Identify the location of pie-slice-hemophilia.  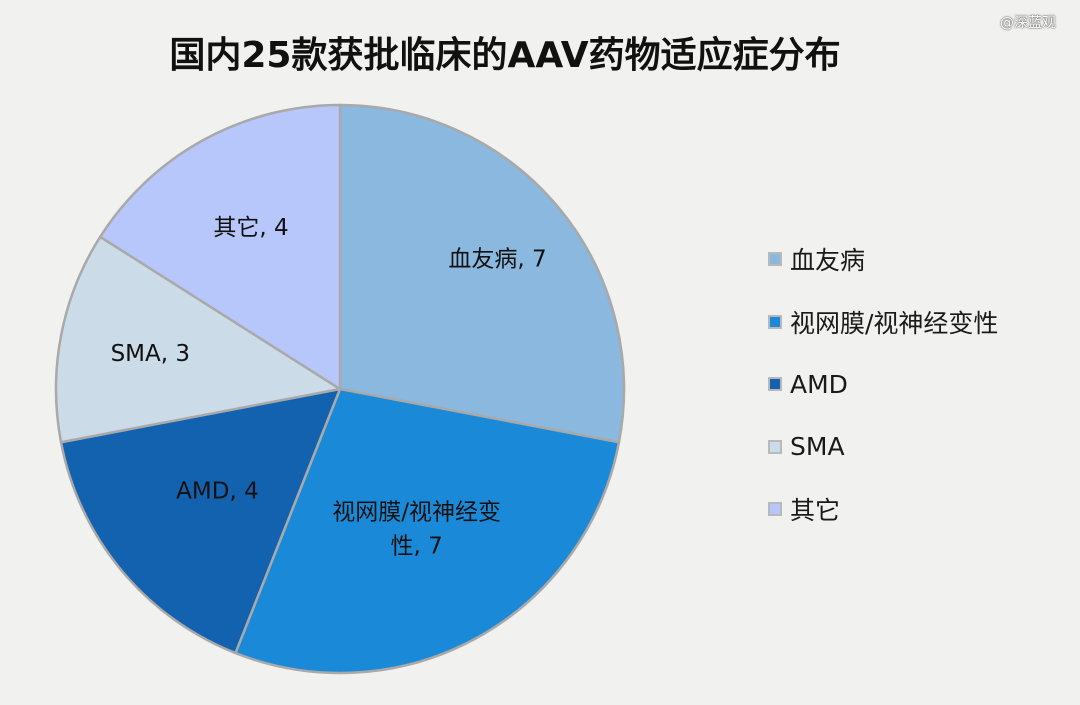
(482, 273).